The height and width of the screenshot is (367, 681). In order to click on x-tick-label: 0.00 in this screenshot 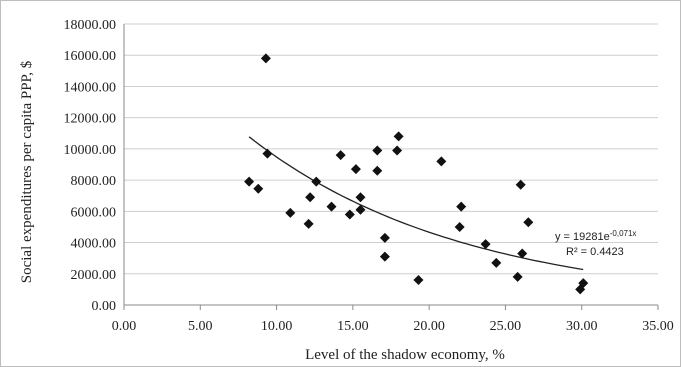, I will do `click(124, 326)`.